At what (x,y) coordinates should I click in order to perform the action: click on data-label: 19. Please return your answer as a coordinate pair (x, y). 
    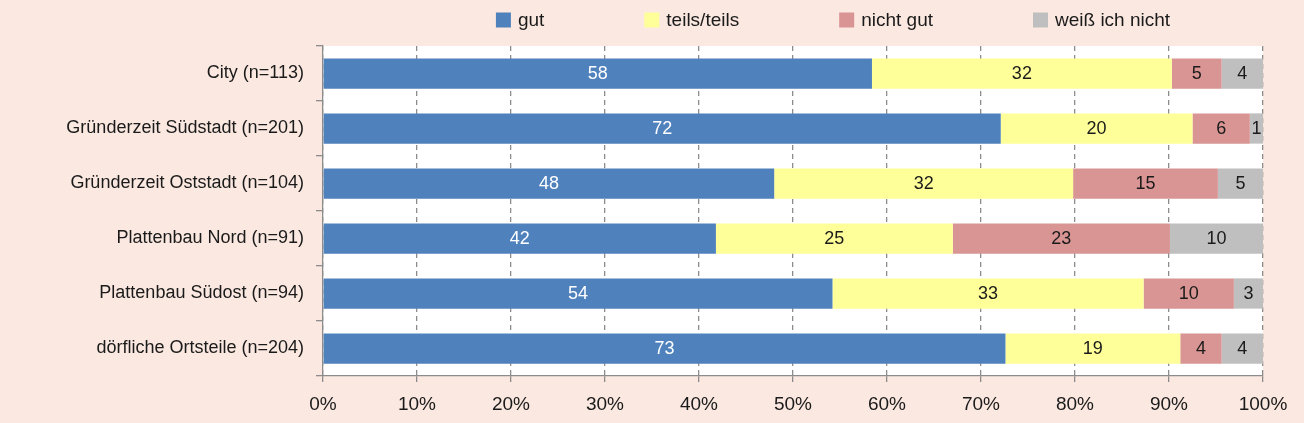
    Looking at the image, I should click on (1092, 348).